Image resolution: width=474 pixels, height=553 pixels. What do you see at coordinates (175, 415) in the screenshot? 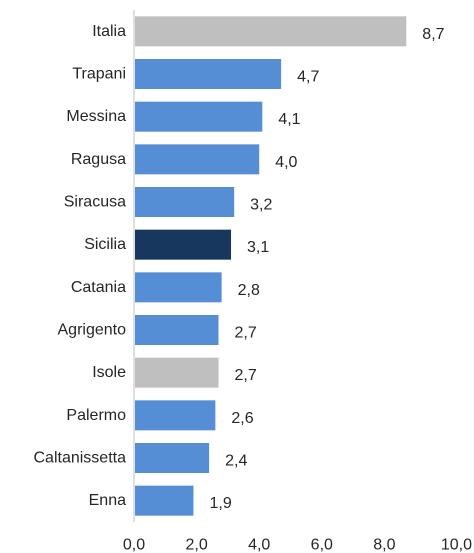
I see `bar-palermo` at bounding box center [175, 415].